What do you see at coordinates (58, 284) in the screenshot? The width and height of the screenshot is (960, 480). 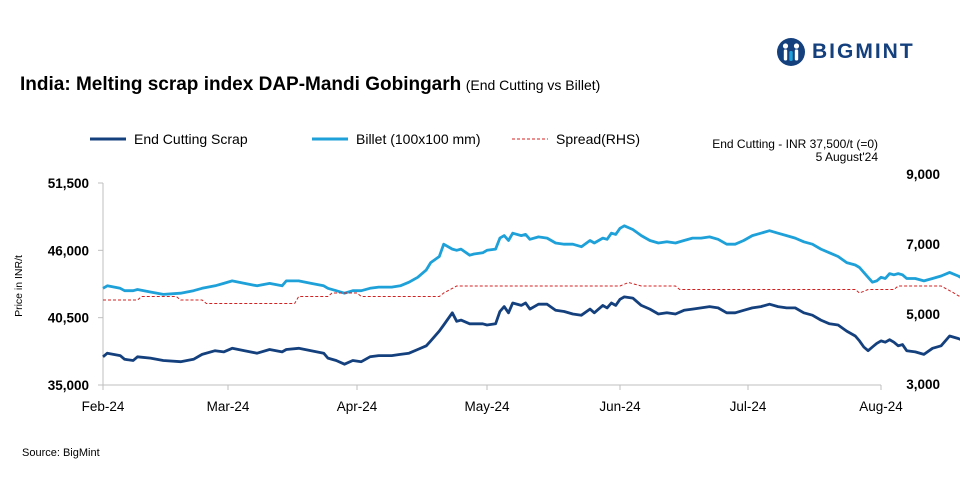 I see `y-axis-left: 35,000 40,500 46,000 51,500 Price in INR/t` at bounding box center [58, 284].